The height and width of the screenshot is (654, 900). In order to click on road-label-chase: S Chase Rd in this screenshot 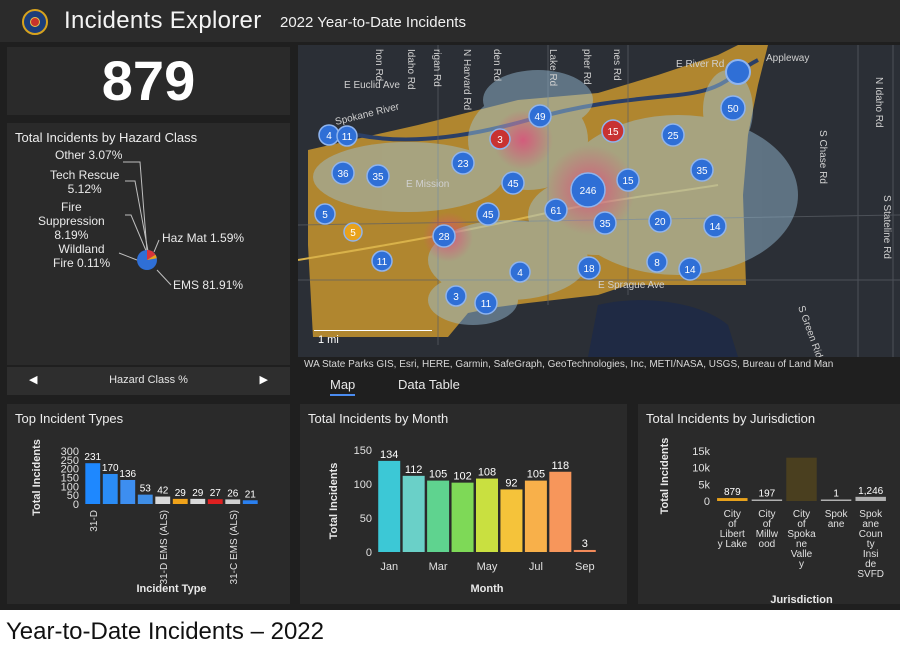, I will do `click(822, 157)`.